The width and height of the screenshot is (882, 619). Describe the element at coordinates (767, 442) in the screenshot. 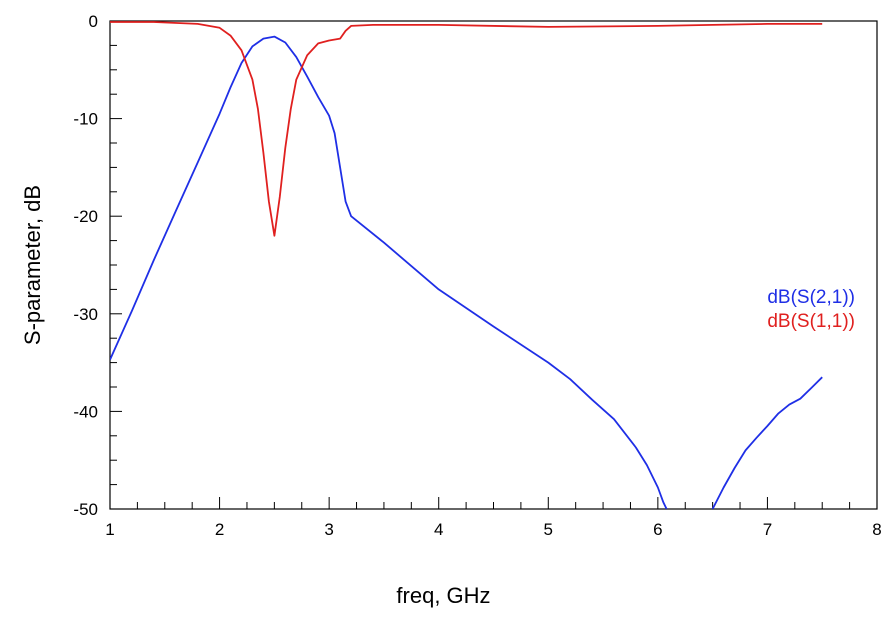

I see `series-line-db-s-2-1--1` at that location.